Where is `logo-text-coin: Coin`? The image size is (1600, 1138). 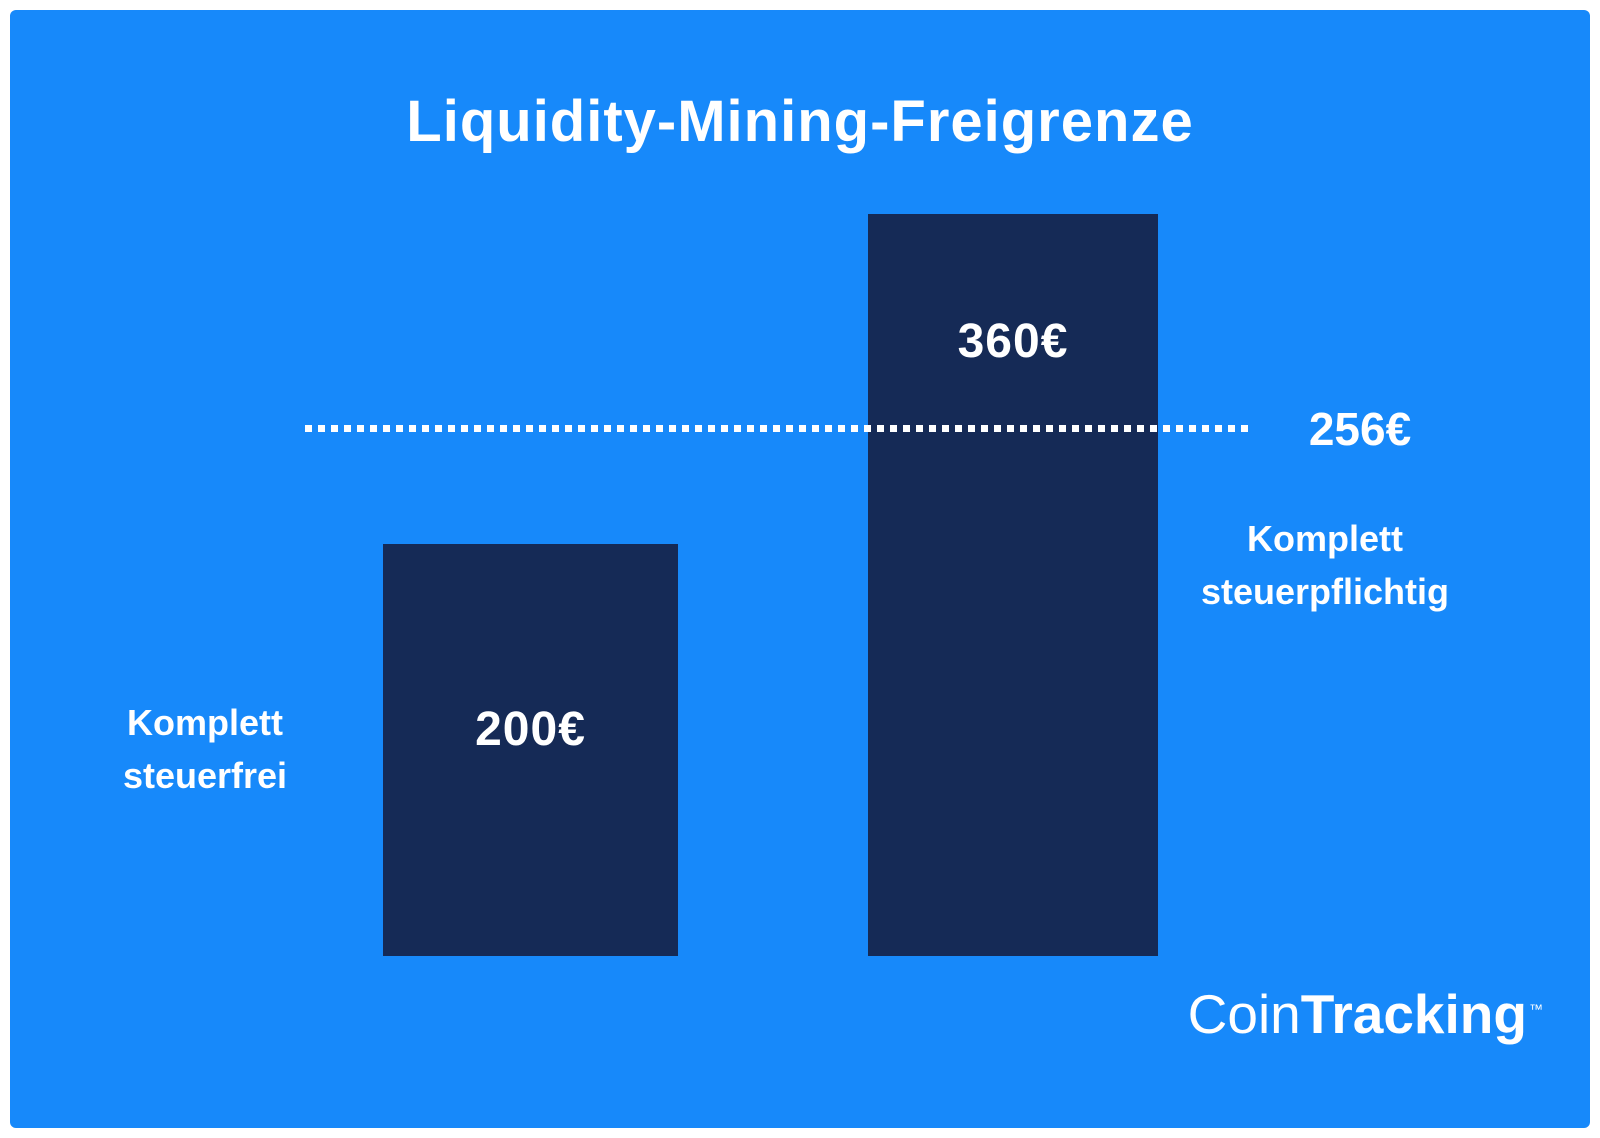
logo-text-coin: Coin is located at coordinates (1244, 1014).